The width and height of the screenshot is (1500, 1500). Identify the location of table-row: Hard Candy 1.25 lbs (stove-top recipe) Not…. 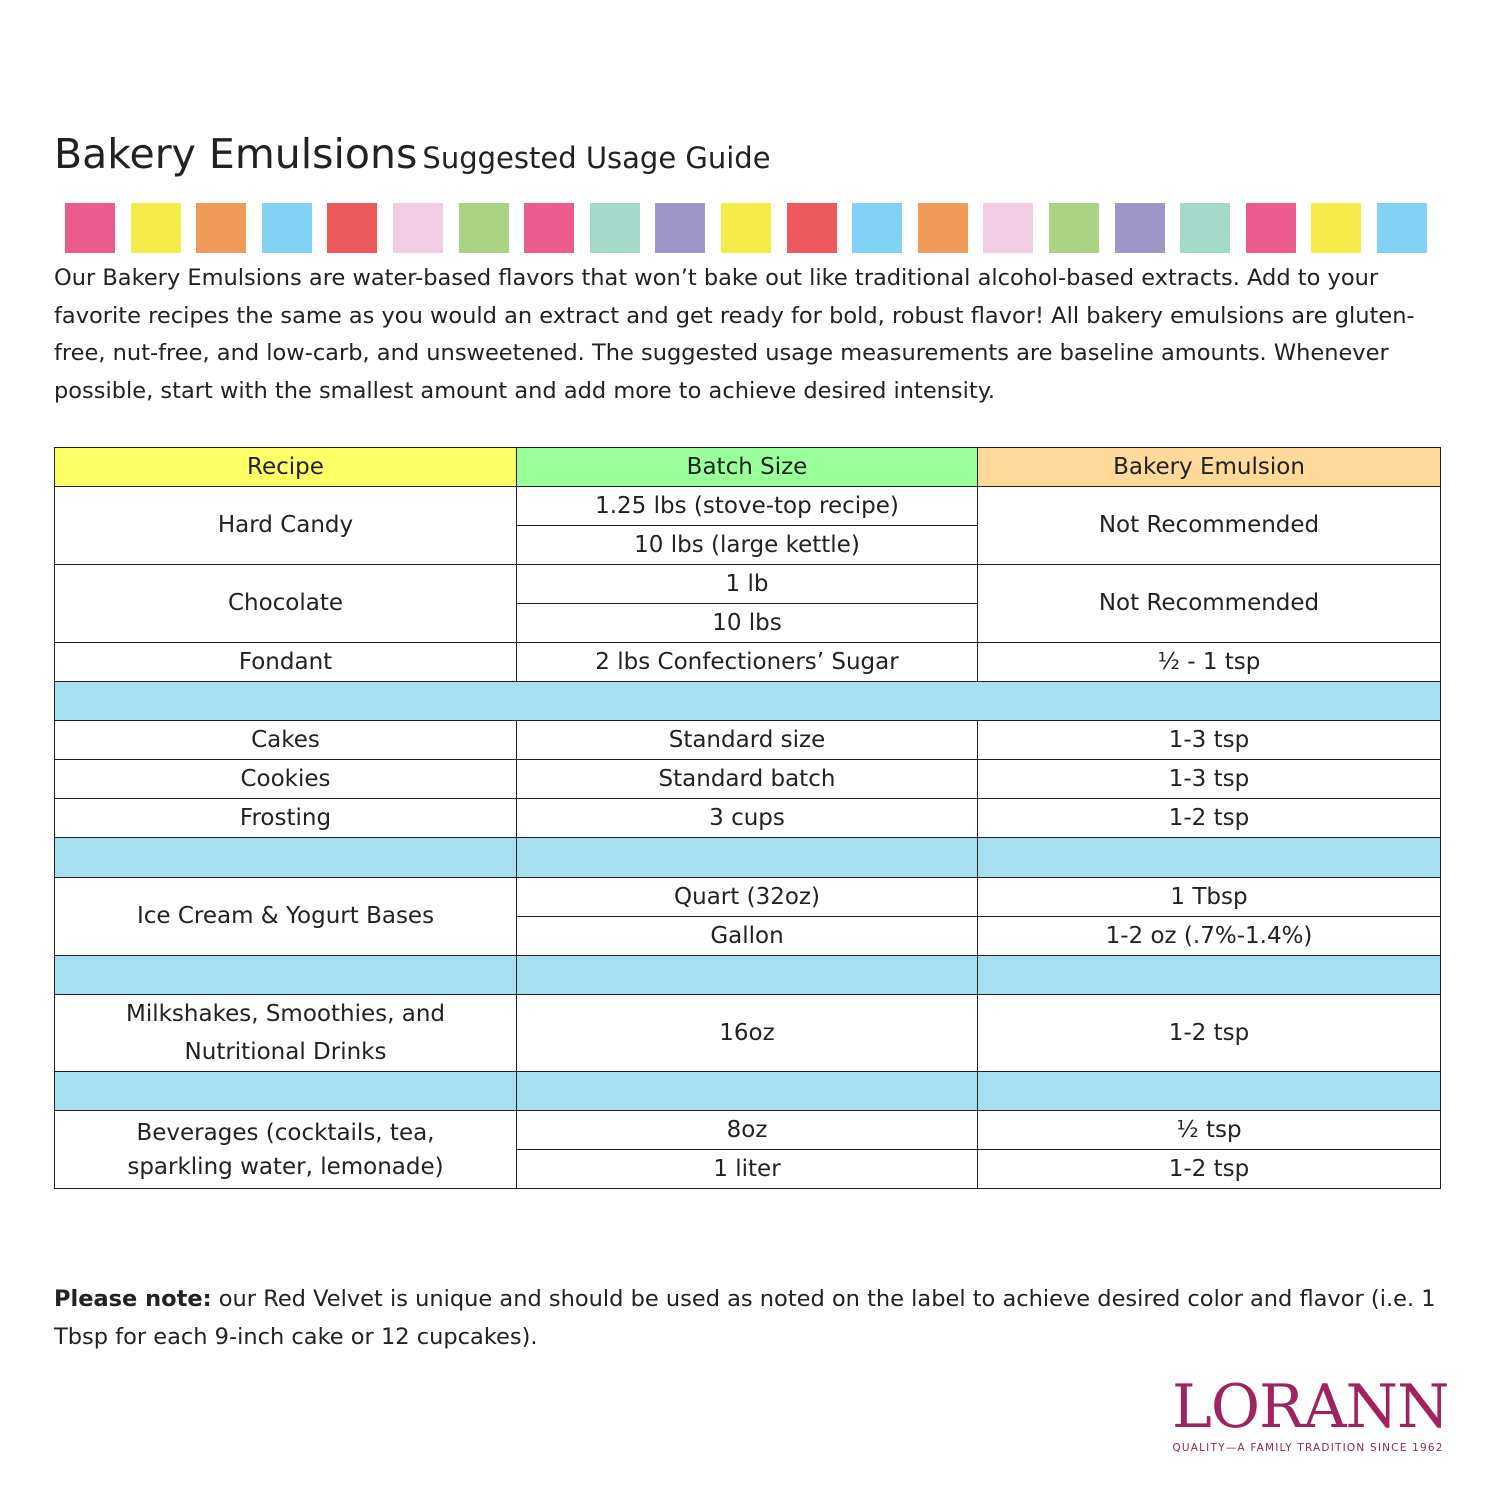
(747, 525).